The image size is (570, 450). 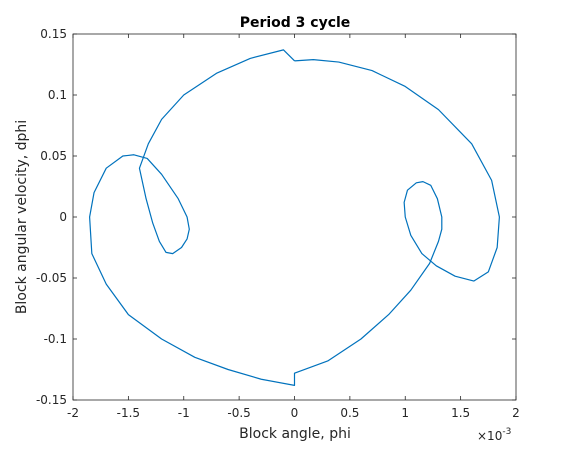 What do you see at coordinates (349, 413) in the screenshot?
I see `x-tick-label: 0.5` at bounding box center [349, 413].